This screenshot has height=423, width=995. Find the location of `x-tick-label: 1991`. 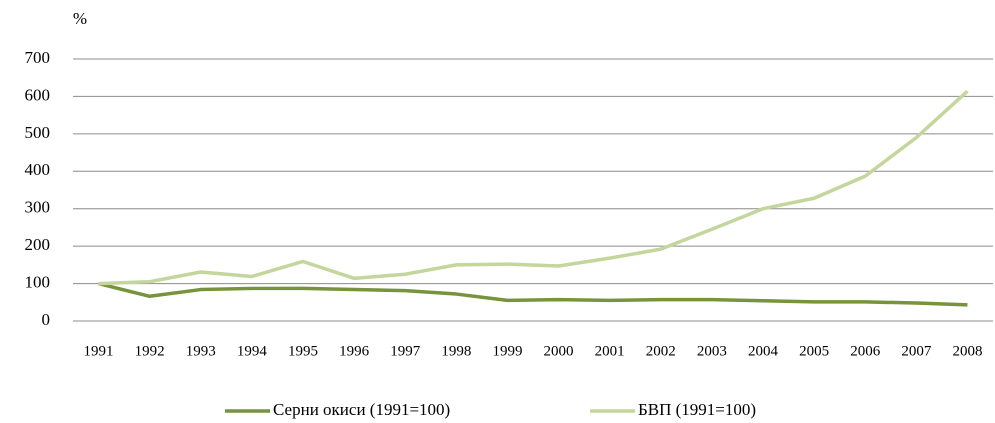

x-tick-label: 1991 is located at coordinates (99, 351).